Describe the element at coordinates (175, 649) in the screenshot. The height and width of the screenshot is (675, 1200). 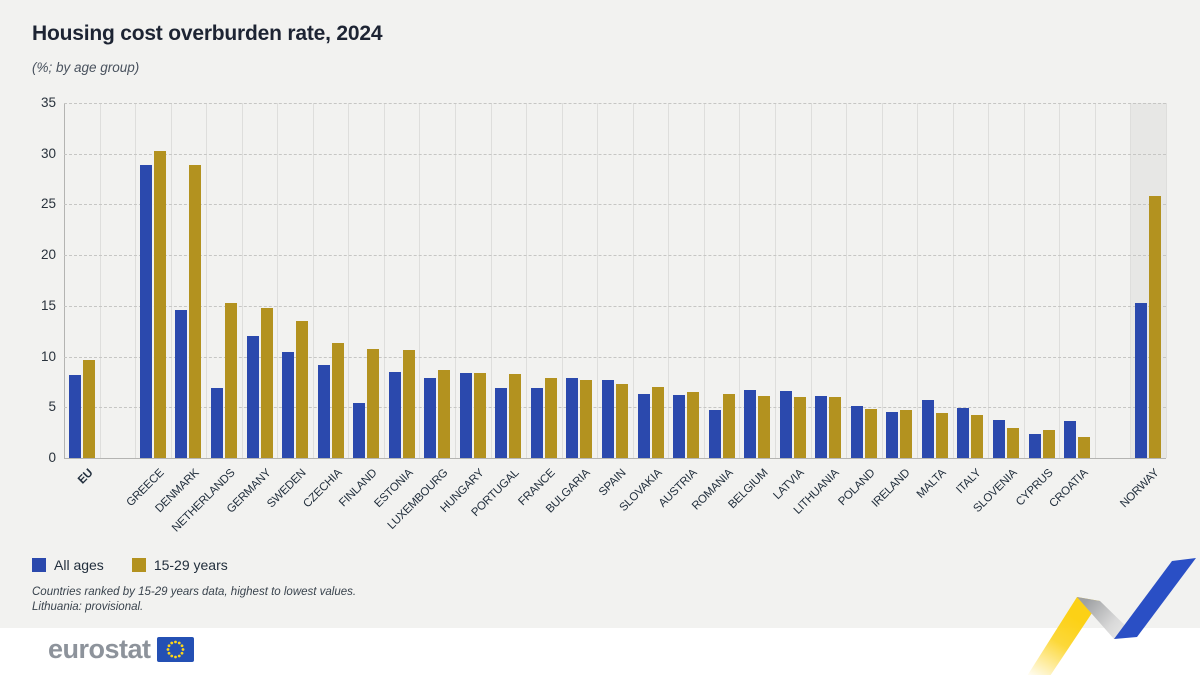
I see `eu-flag-icon` at that location.